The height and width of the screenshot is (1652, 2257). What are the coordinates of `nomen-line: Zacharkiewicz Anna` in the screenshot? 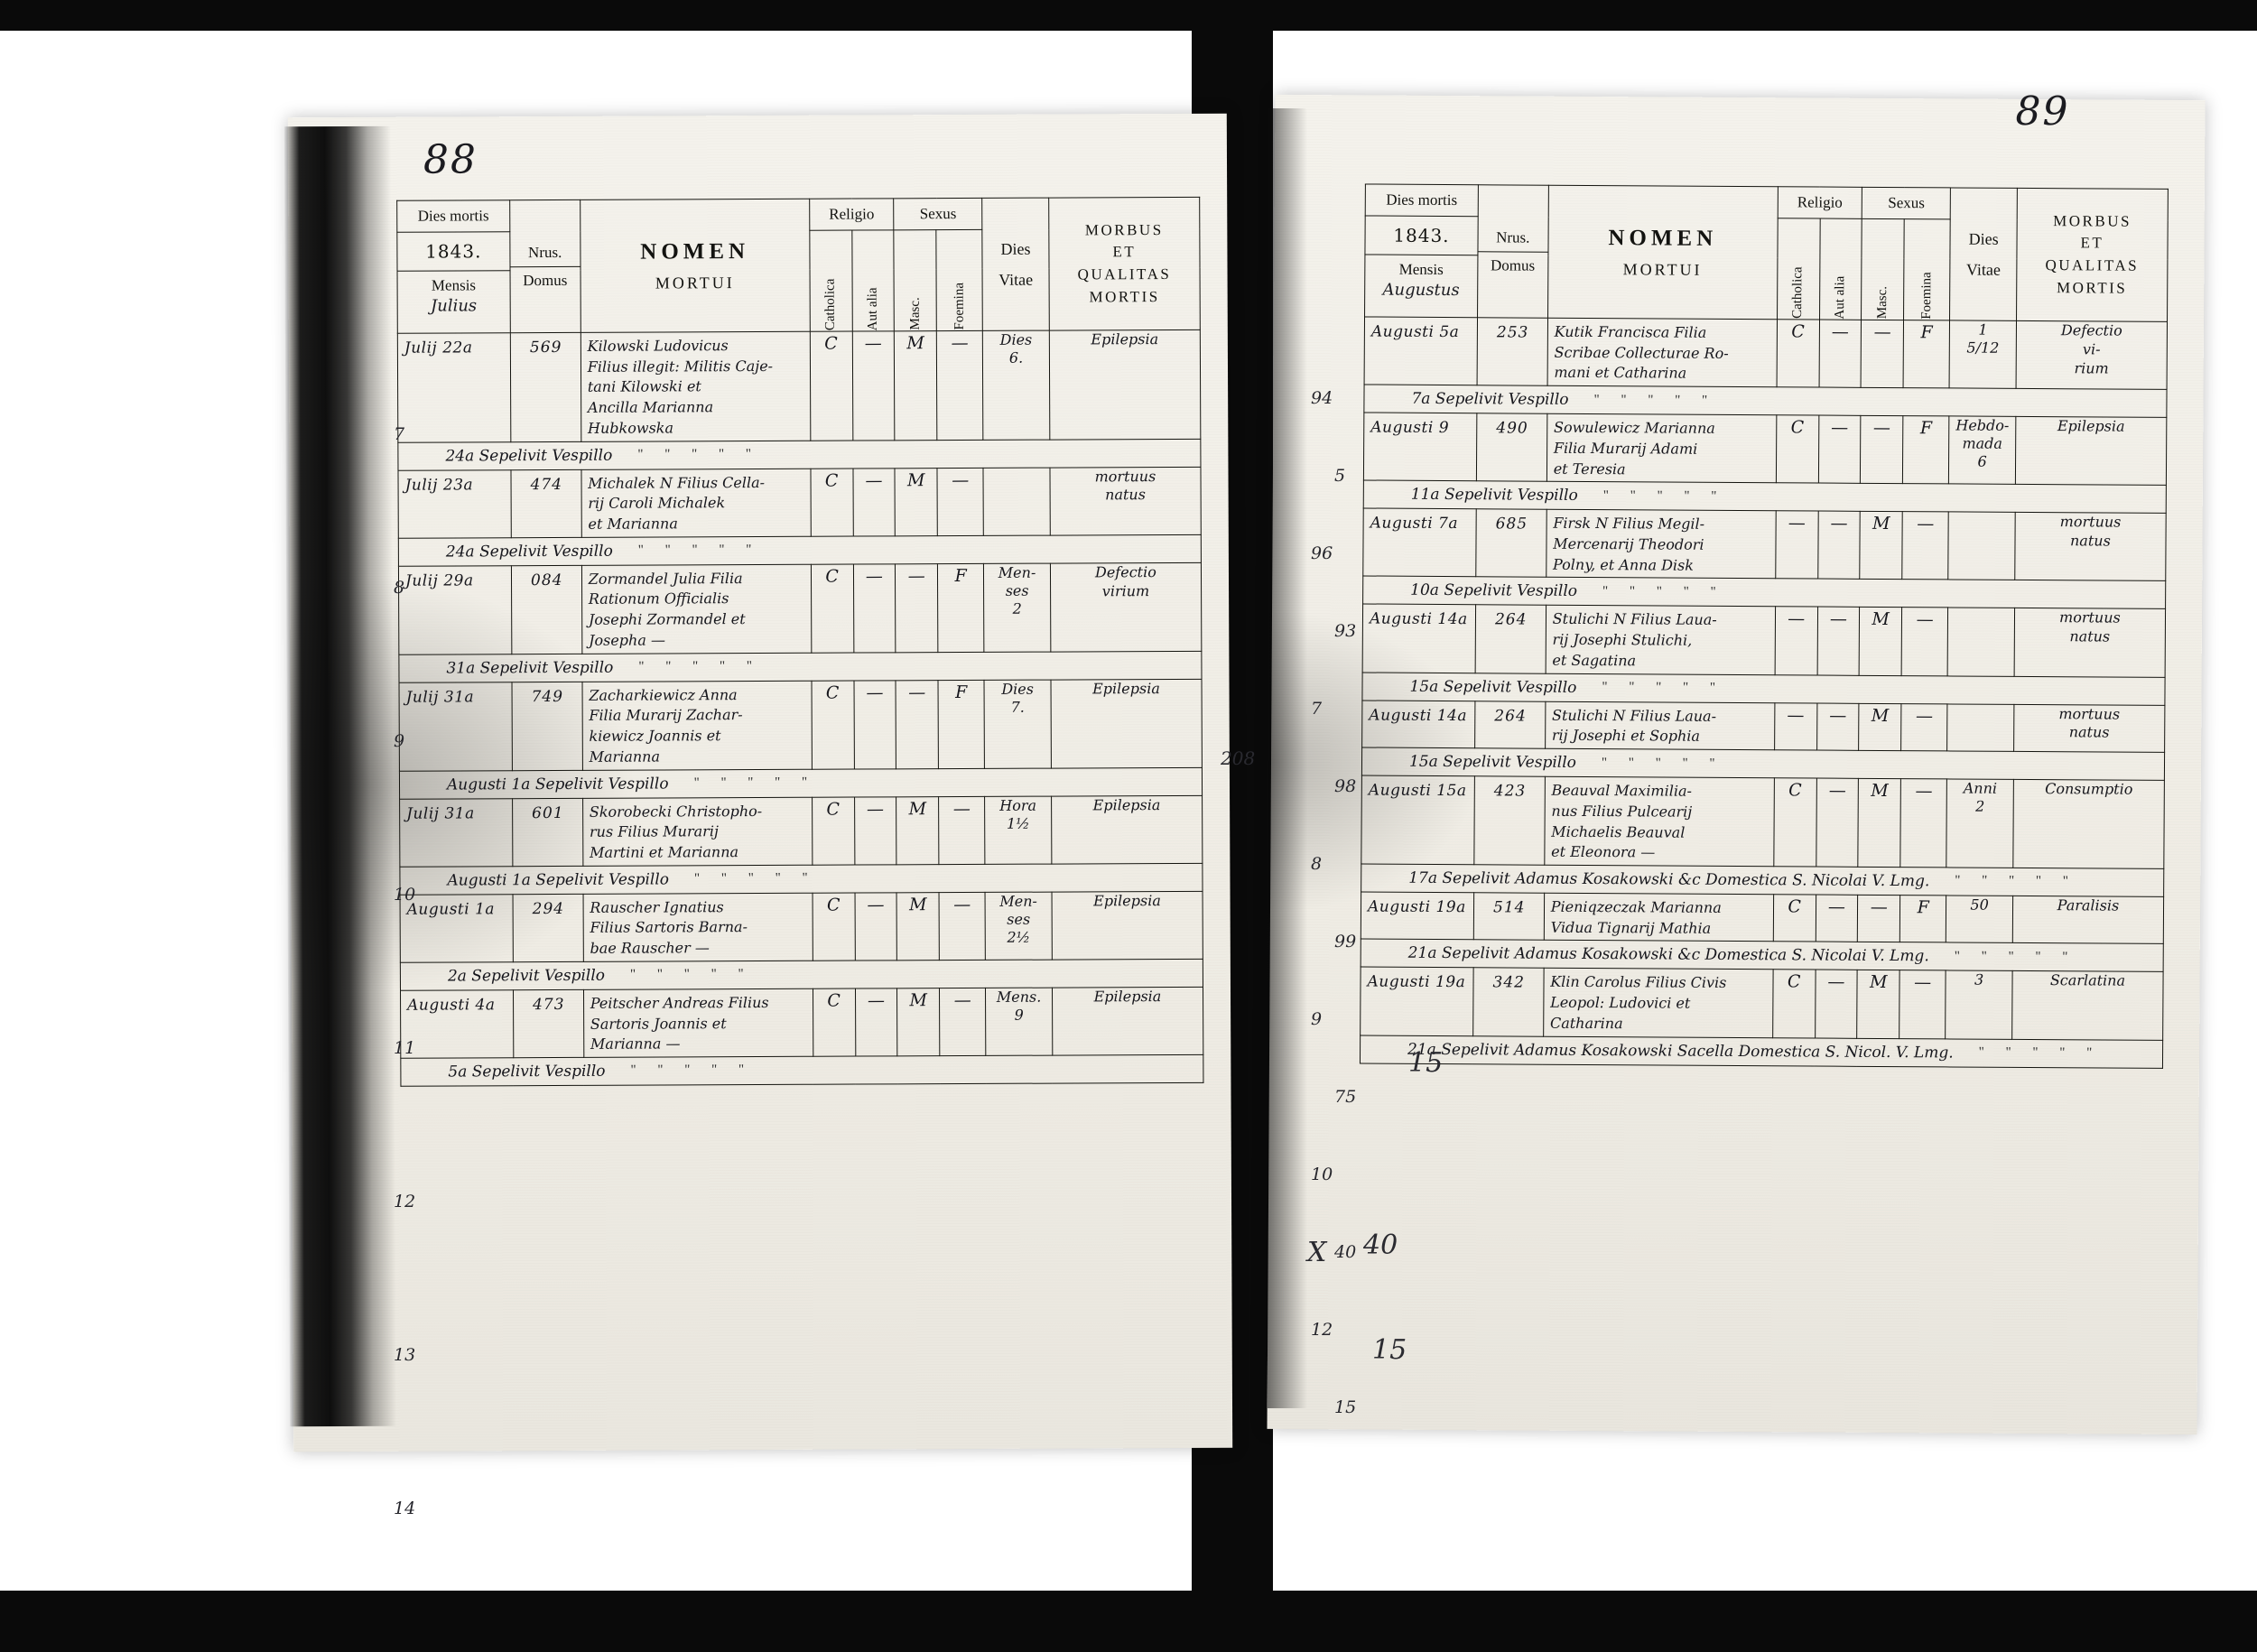 It's located at (664, 694).